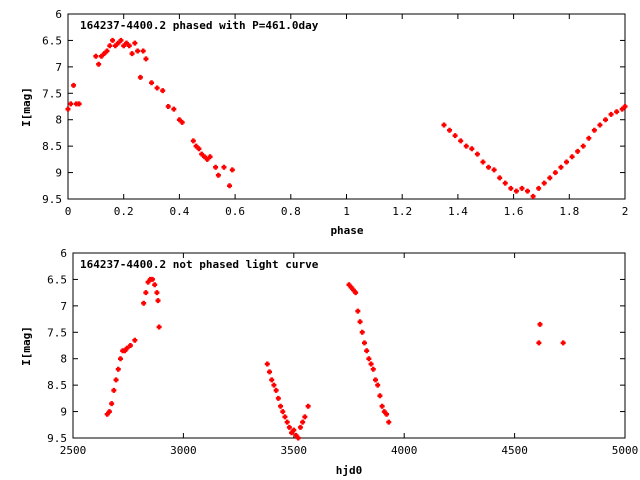 This screenshot has width=640, height=480. What do you see at coordinates (346, 230) in the screenshot?
I see `x-axis-label: phase` at bounding box center [346, 230].